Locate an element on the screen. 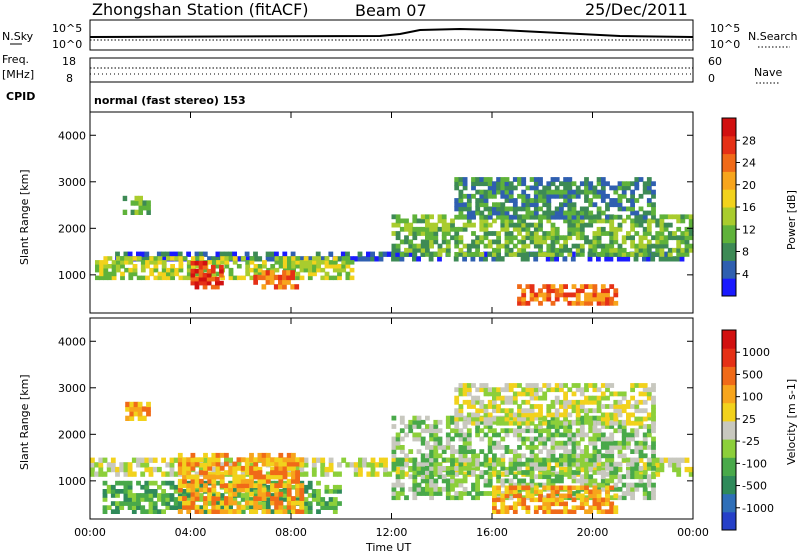  y-tick-label: 2000 is located at coordinates (72, 434).